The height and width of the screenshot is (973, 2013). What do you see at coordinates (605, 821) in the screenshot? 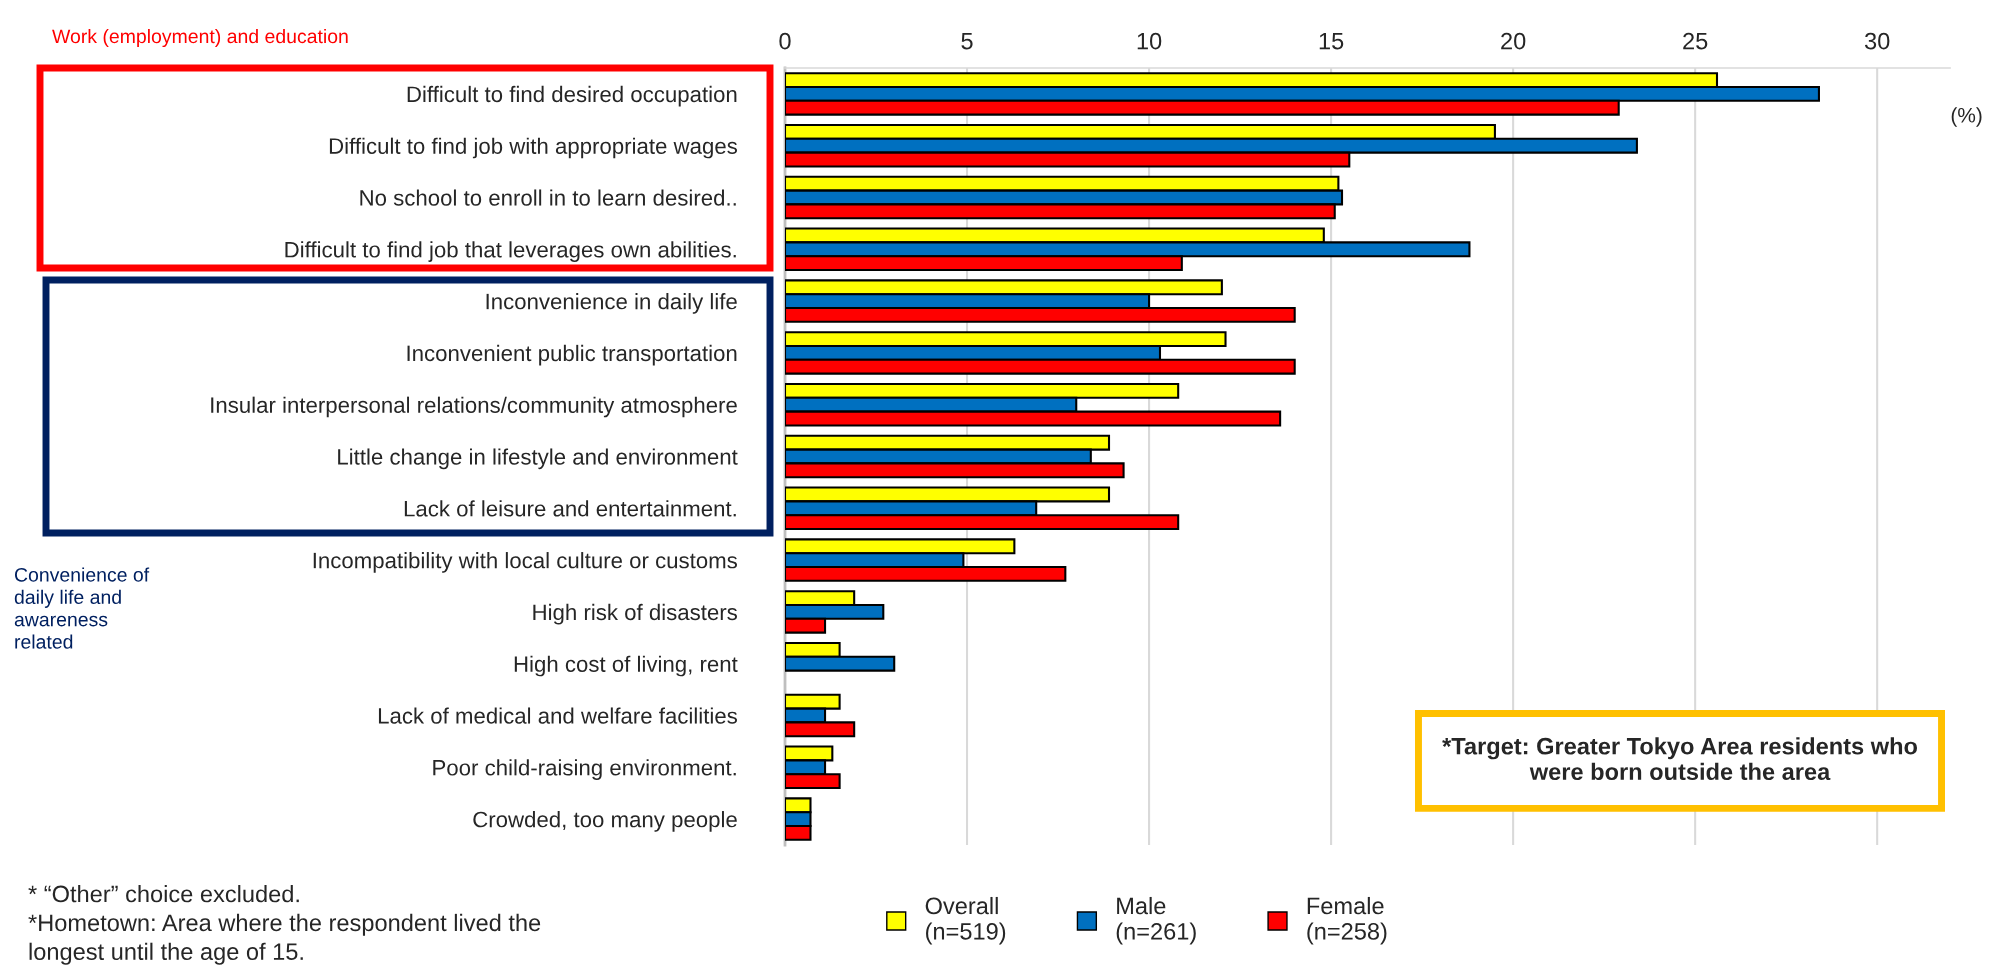
I see `y-tick-label: Crowded, too many people` at bounding box center [605, 821].